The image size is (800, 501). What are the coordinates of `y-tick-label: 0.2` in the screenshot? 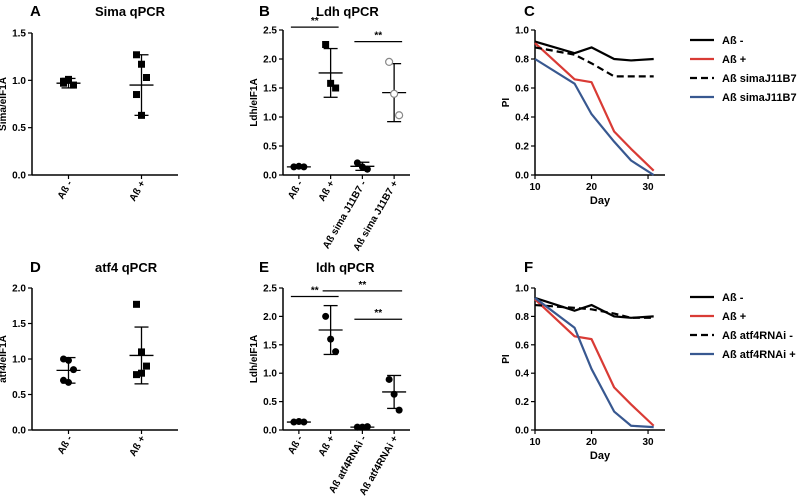 It's located at (522, 147).